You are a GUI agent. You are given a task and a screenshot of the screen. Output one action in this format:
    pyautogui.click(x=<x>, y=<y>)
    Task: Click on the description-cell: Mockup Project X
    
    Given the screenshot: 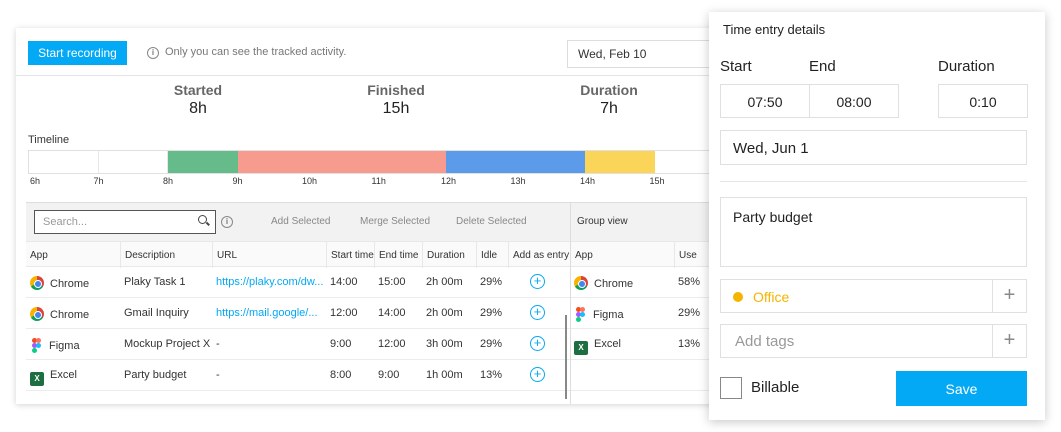 What is the action you would take?
    pyautogui.click(x=166, y=344)
    